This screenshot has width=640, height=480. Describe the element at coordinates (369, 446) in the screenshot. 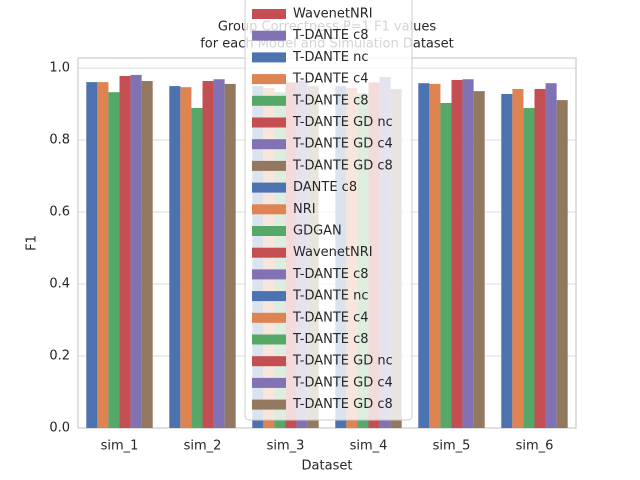

I see `x-tick-label: sim_4` at that location.